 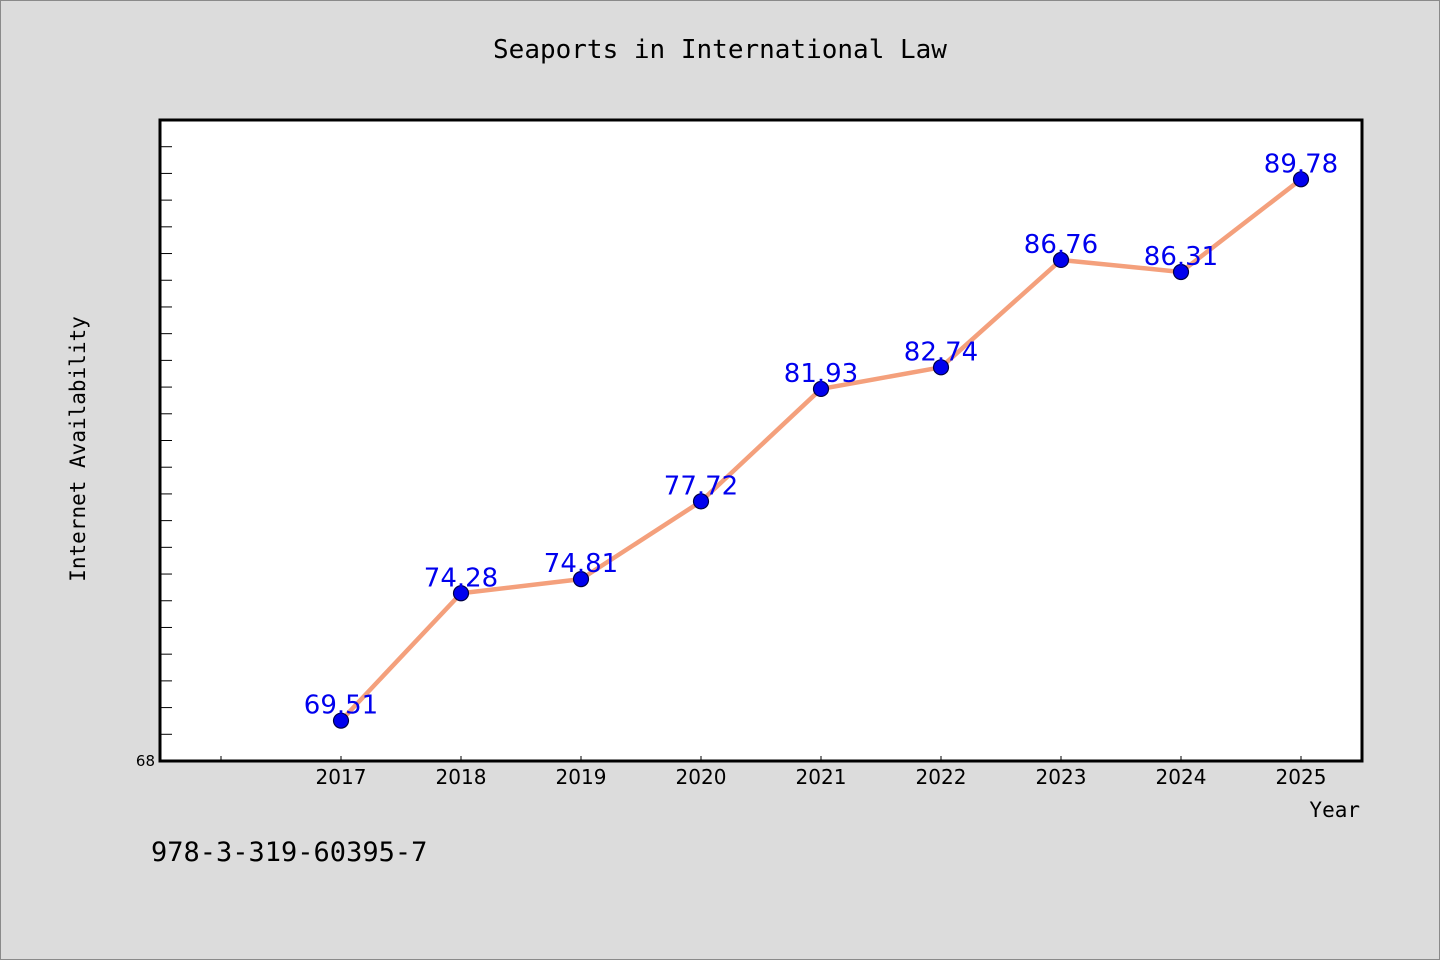 I want to click on x-tick-label: 2022, so click(x=941, y=777).